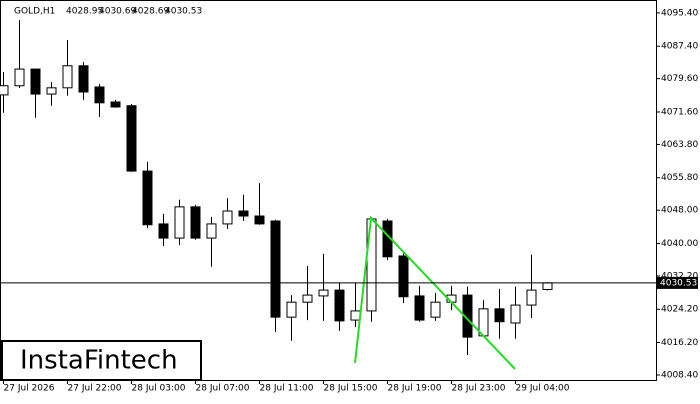  What do you see at coordinates (415, 389) in the screenshot?
I see `x-tick-label: 28 Jul 19:00` at bounding box center [415, 389].